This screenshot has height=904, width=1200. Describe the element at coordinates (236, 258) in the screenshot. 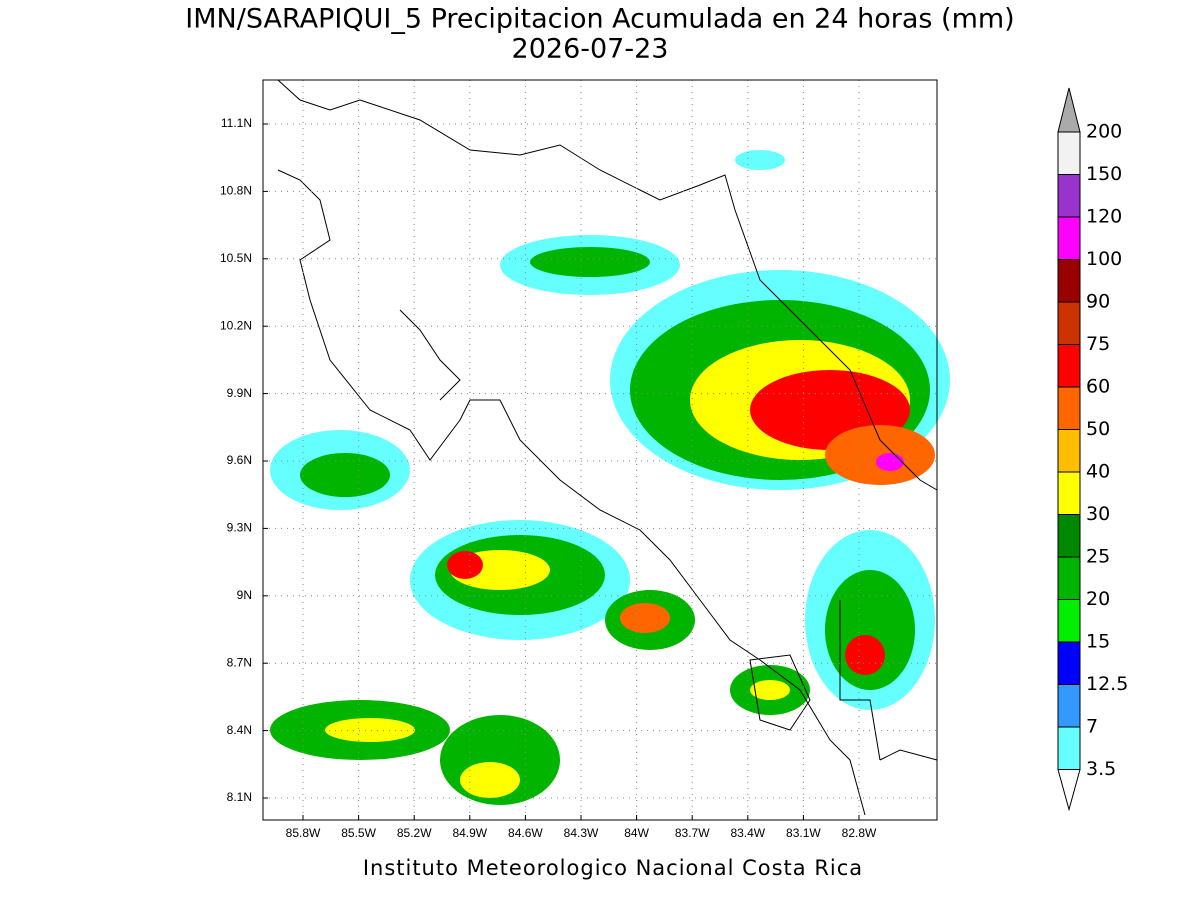

I see `y-tick-label: 10.5N` at that location.